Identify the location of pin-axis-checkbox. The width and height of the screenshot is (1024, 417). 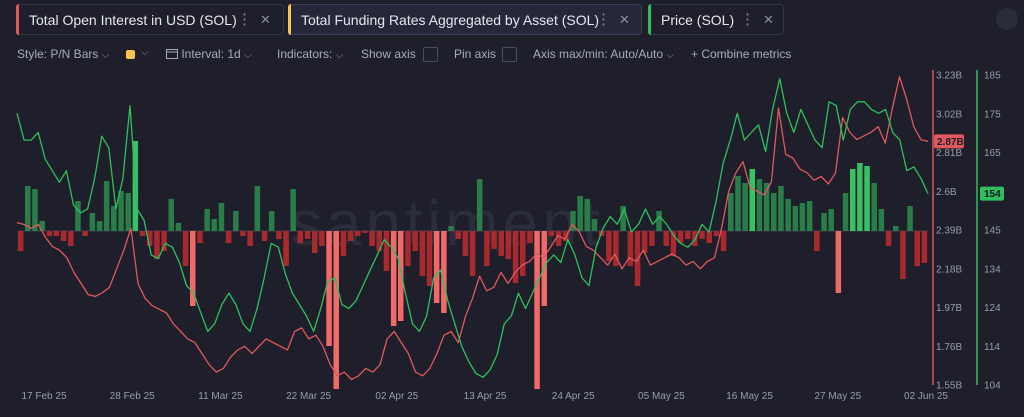
(509, 54).